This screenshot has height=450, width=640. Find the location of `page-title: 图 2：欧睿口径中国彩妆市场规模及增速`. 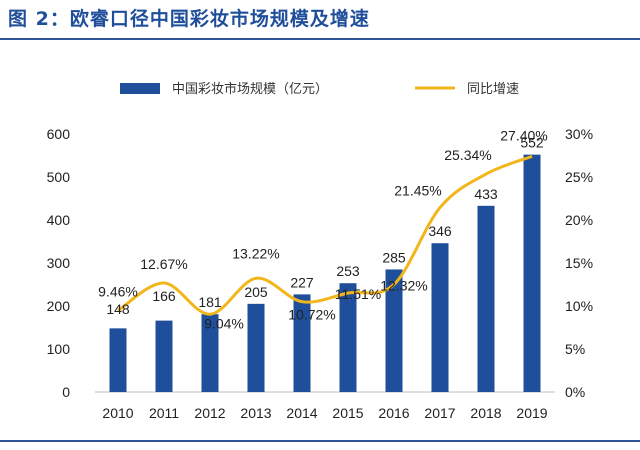

page-title: 图 2：欧睿口径中国彩妆市场规模及增速 is located at coordinates (189, 19).